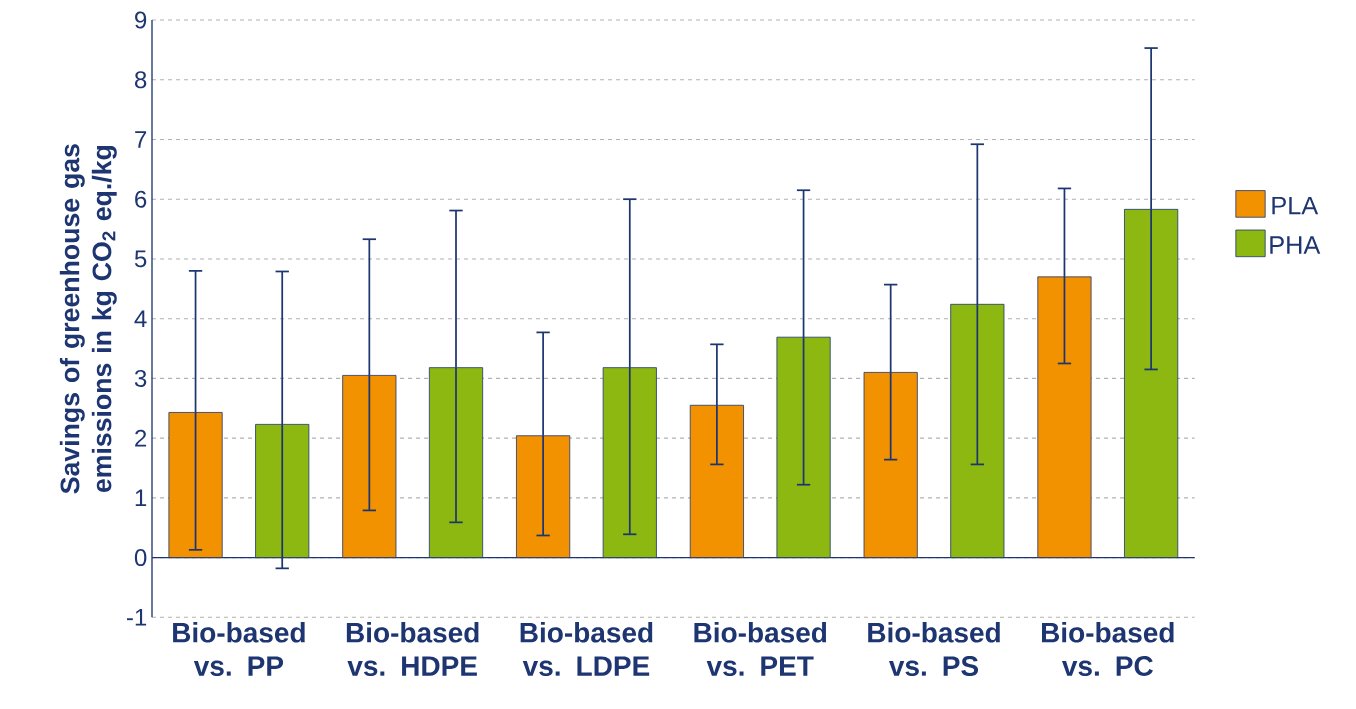 This screenshot has height=709, width=1356. I want to click on x-tick-label: Bio-based vs. LDPE, so click(586, 648).